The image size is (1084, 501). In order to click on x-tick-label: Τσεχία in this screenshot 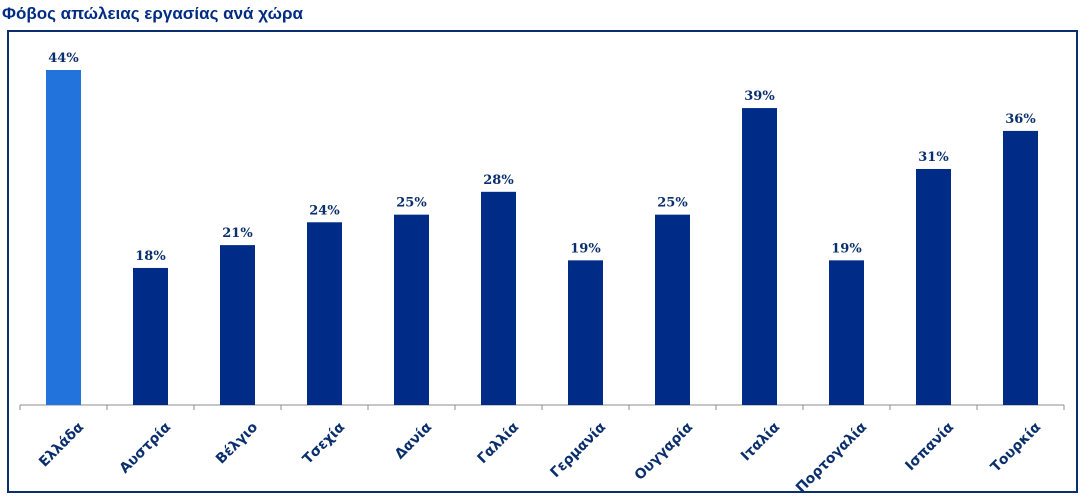, I will do `click(324, 443)`.